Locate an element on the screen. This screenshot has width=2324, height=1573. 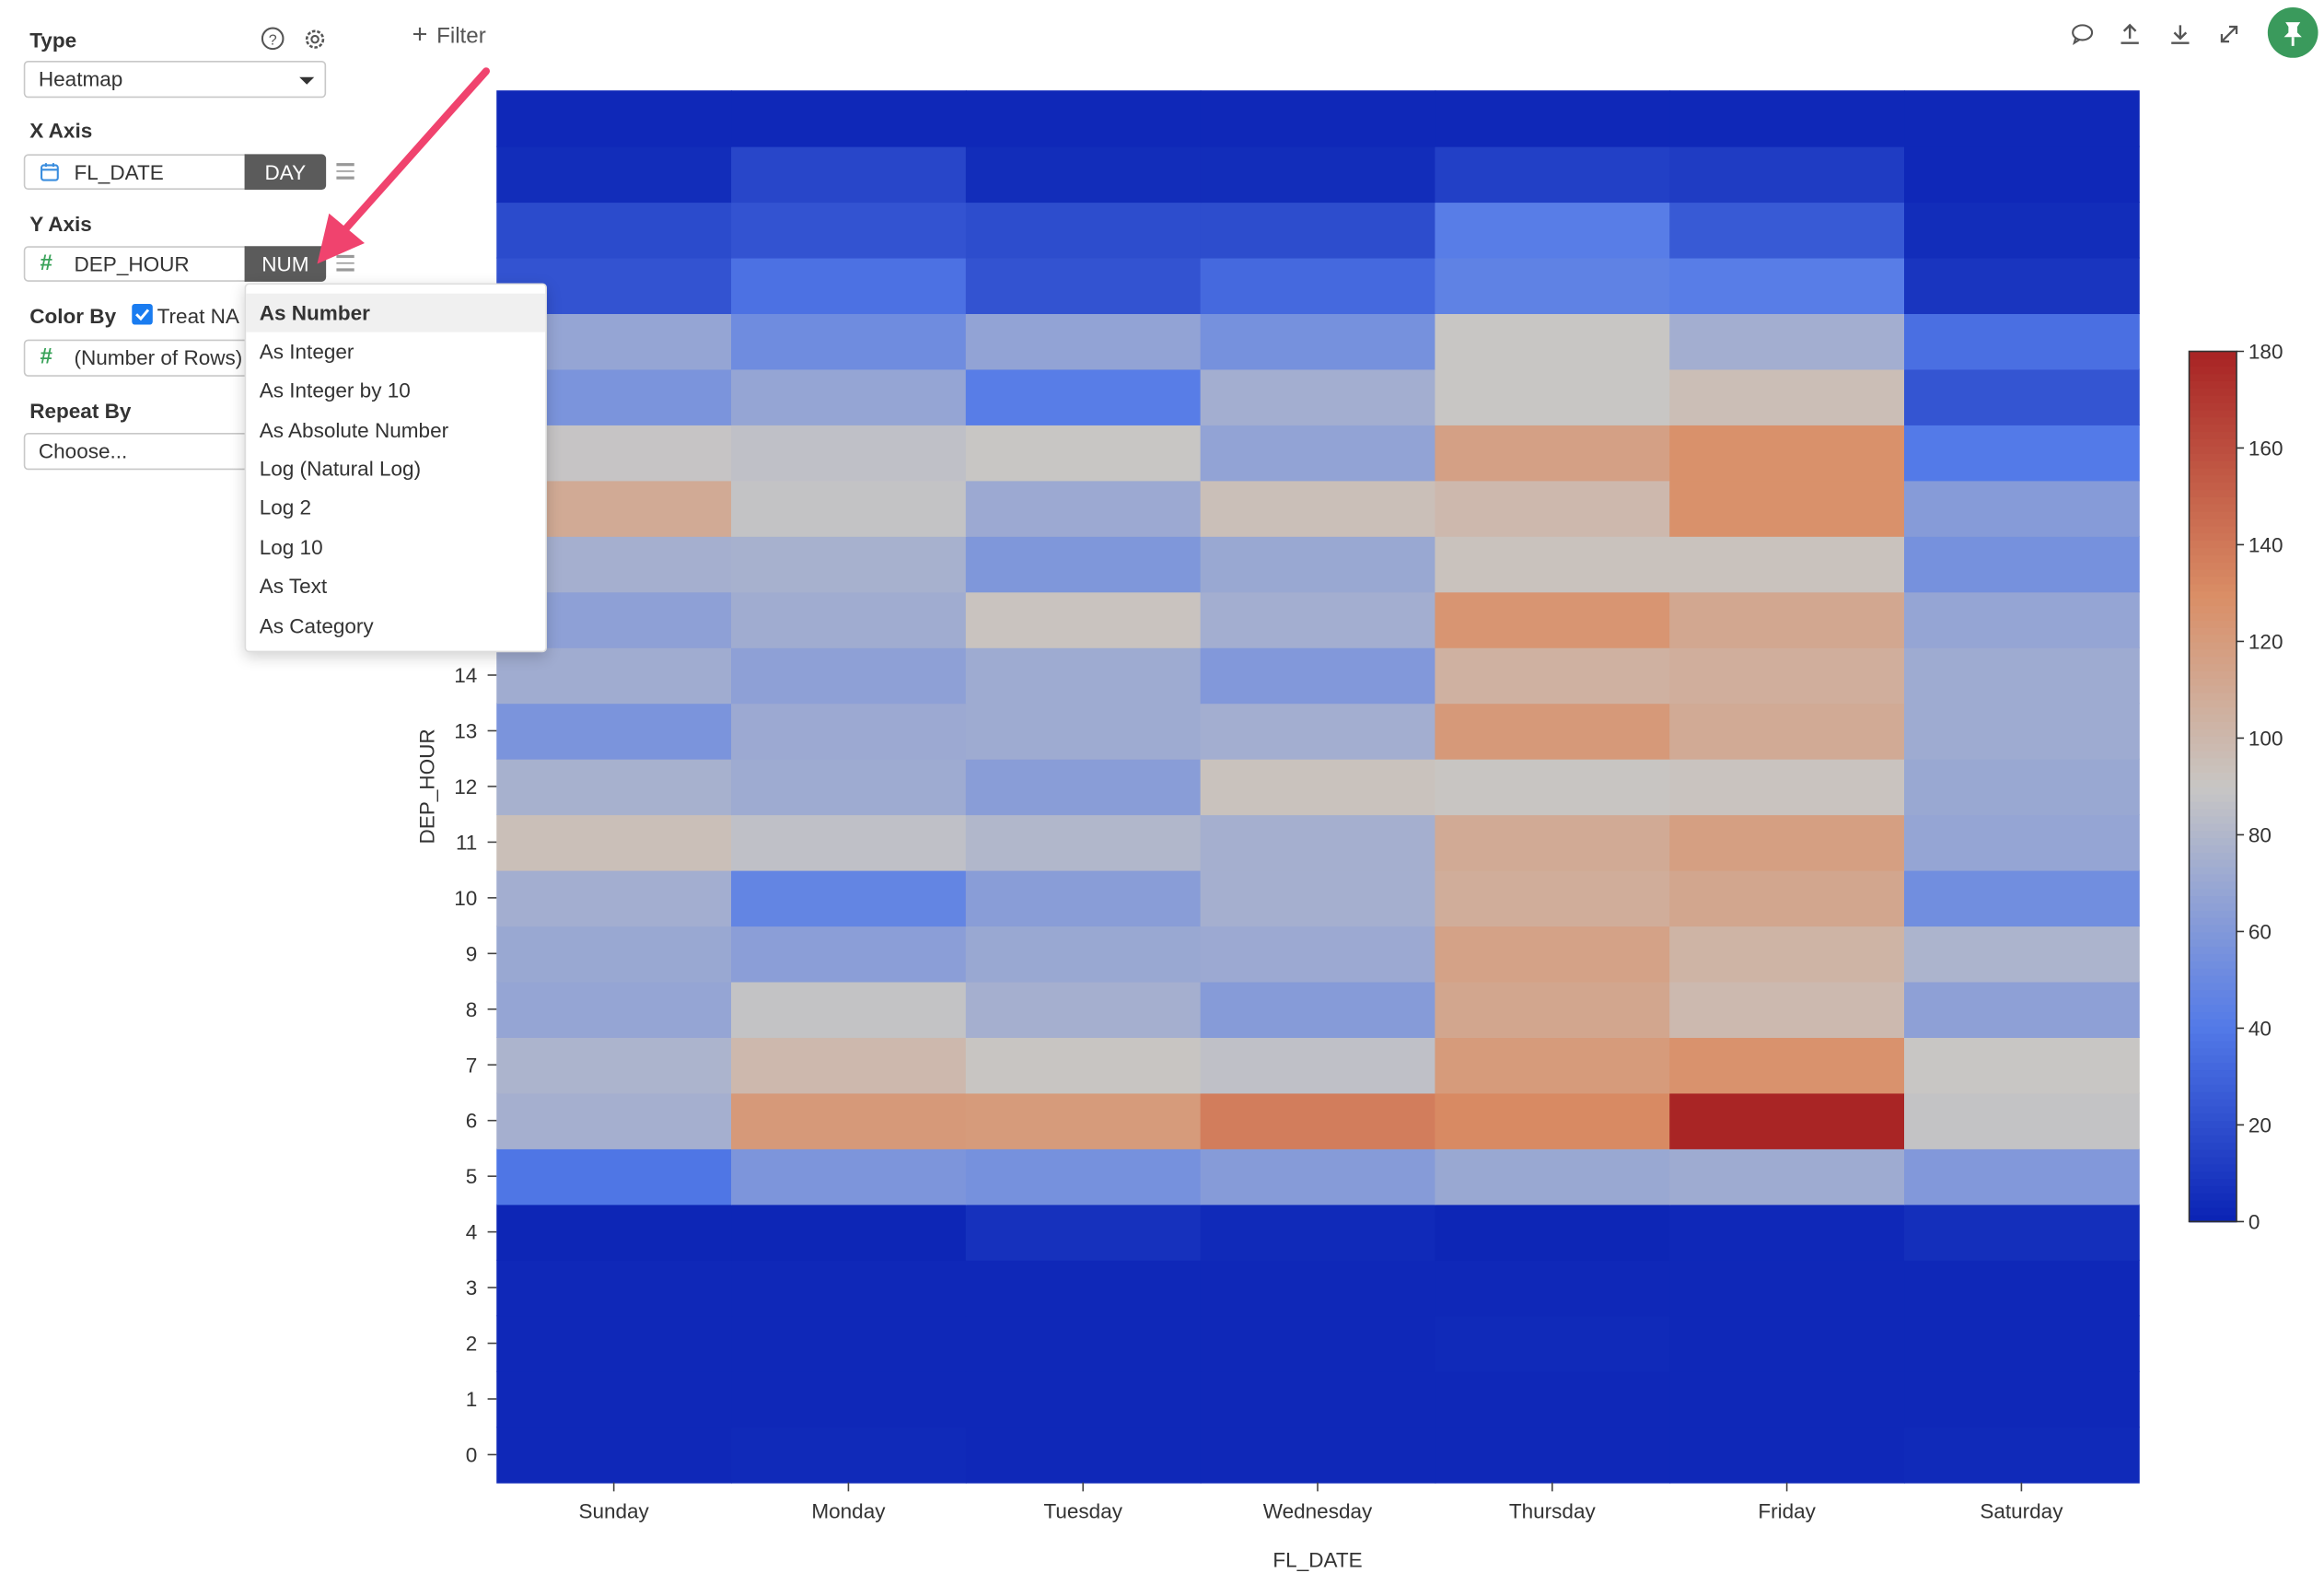
menu-item-log-10: Log 10 is located at coordinates (291, 547).